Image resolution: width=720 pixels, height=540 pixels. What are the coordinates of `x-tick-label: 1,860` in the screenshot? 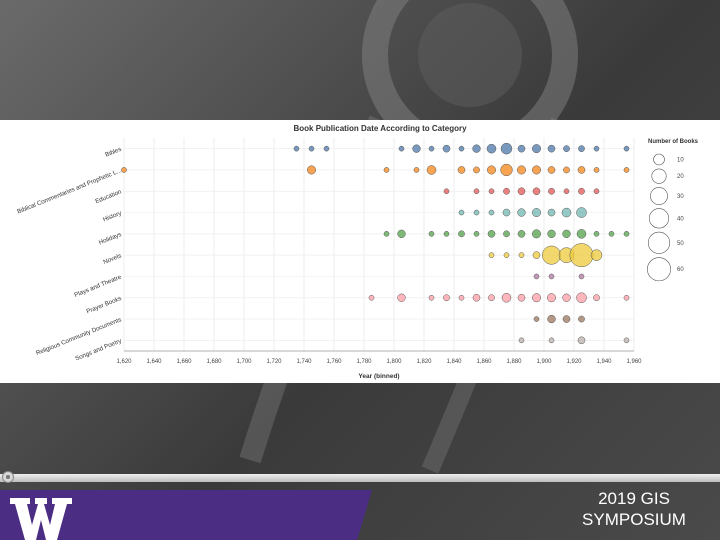 It's located at (484, 362).